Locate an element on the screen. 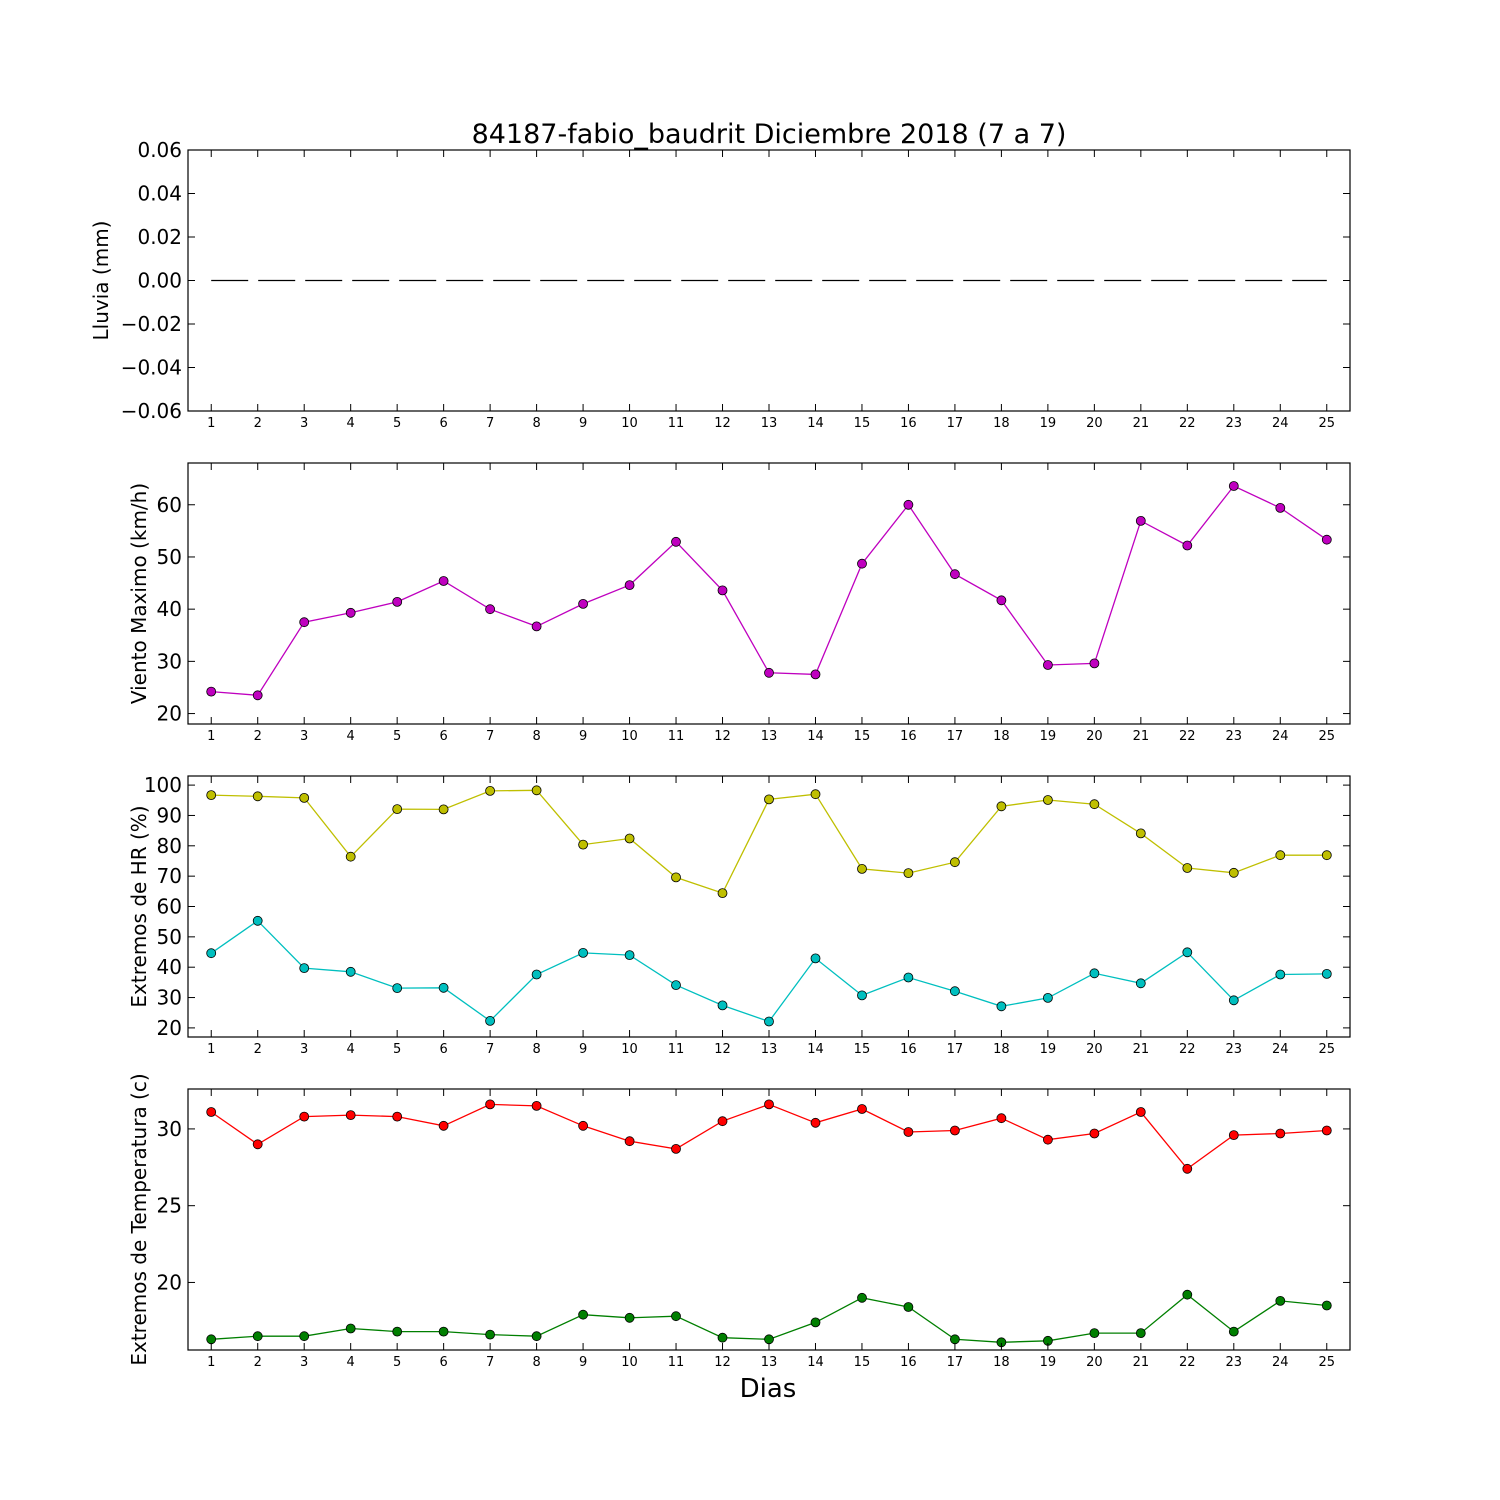 This screenshot has height=1500, width=1500. x-tick-label: 3 is located at coordinates (304, 423).